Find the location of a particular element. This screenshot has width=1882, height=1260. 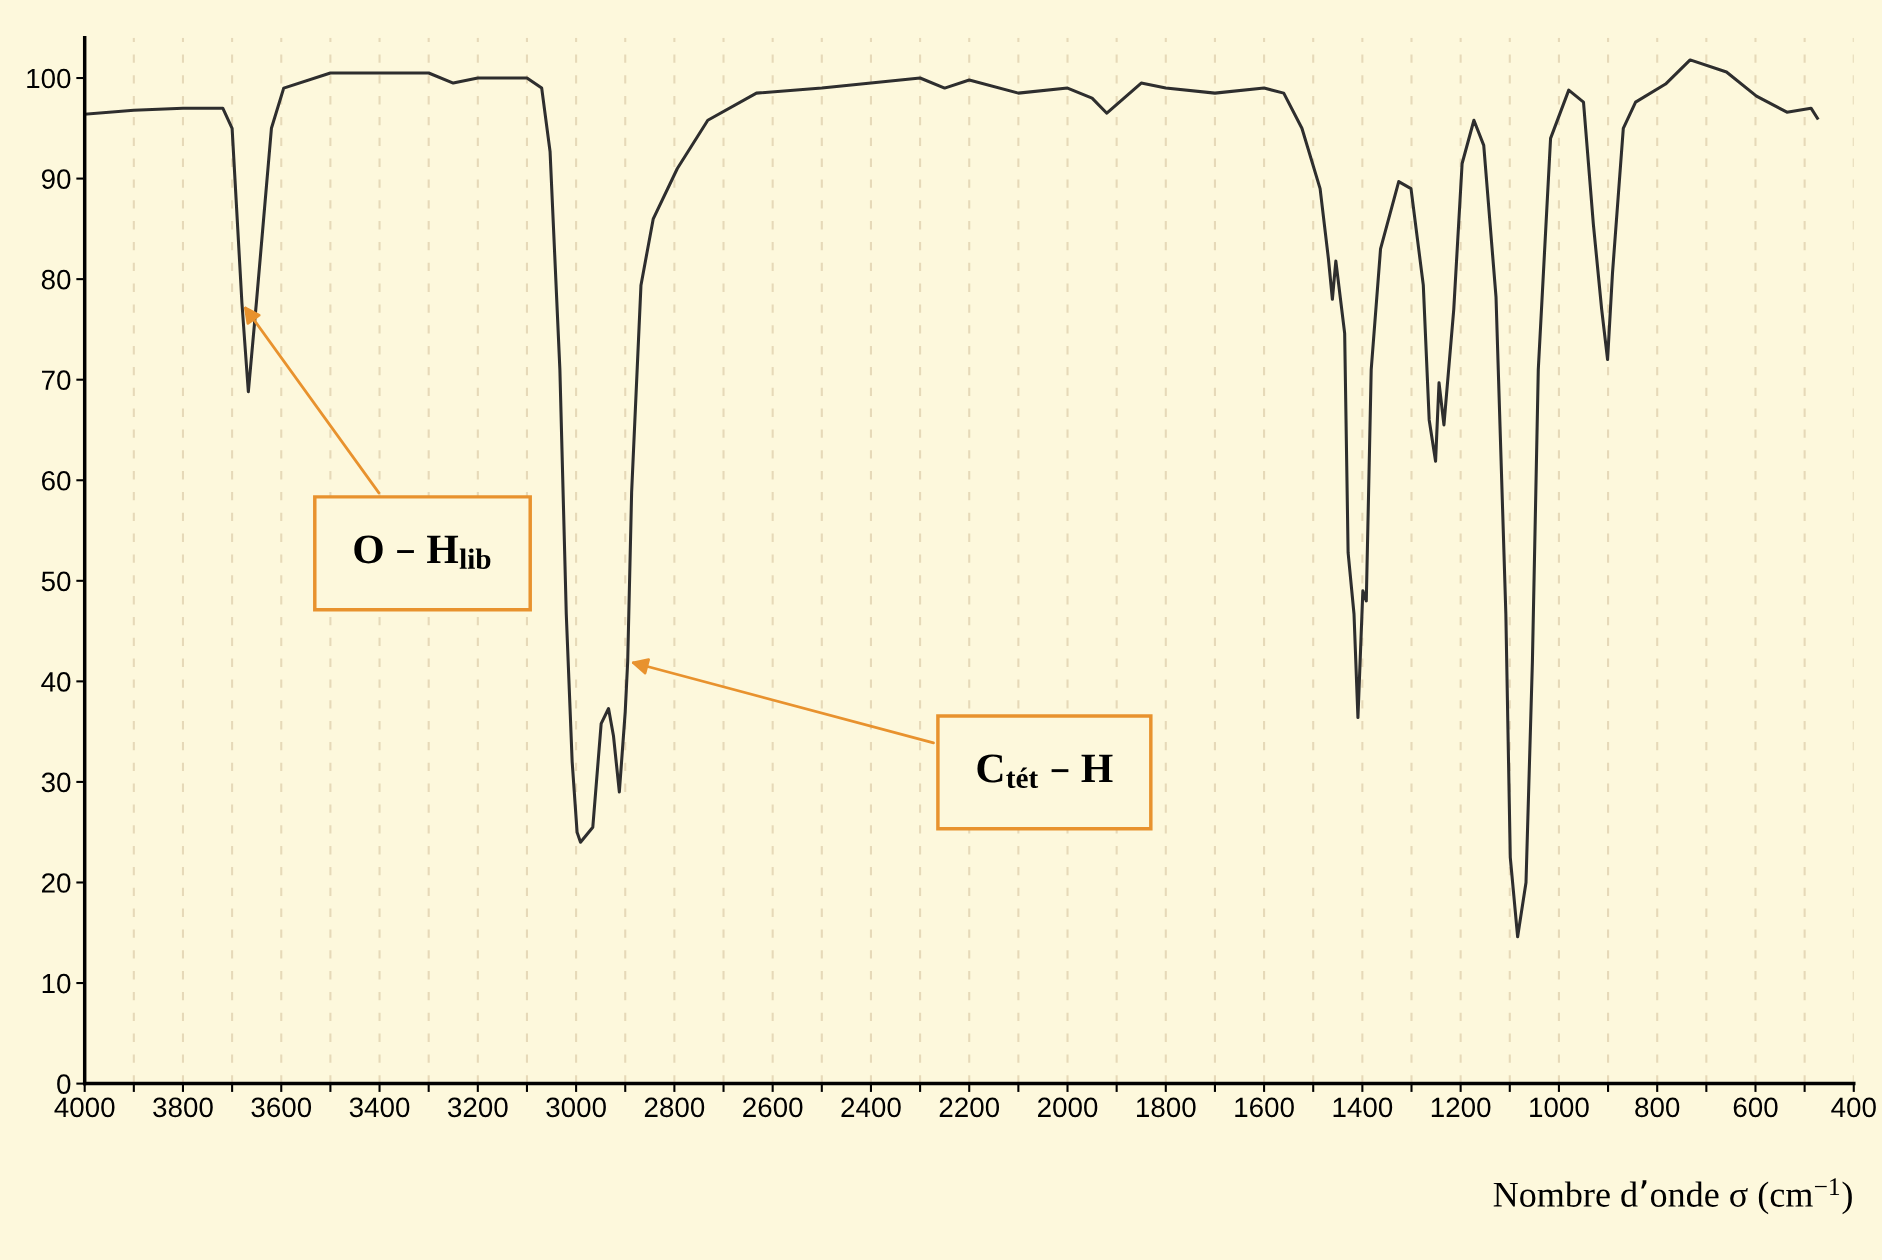

y-tick-label: 30 is located at coordinates (56, 782).